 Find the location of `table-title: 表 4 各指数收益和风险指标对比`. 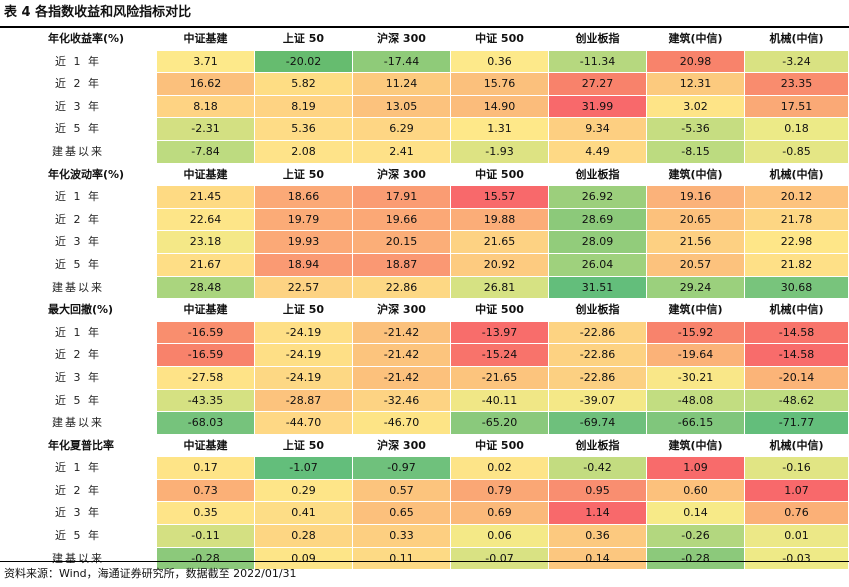

table-title: 表 4 各指数收益和风险指标对比 is located at coordinates (98, 12).